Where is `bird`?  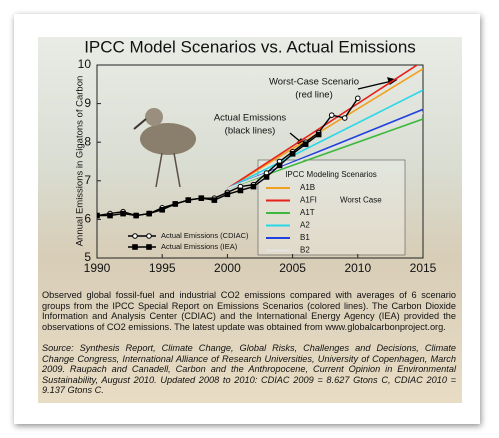
bird is located at coordinates (164, 148).